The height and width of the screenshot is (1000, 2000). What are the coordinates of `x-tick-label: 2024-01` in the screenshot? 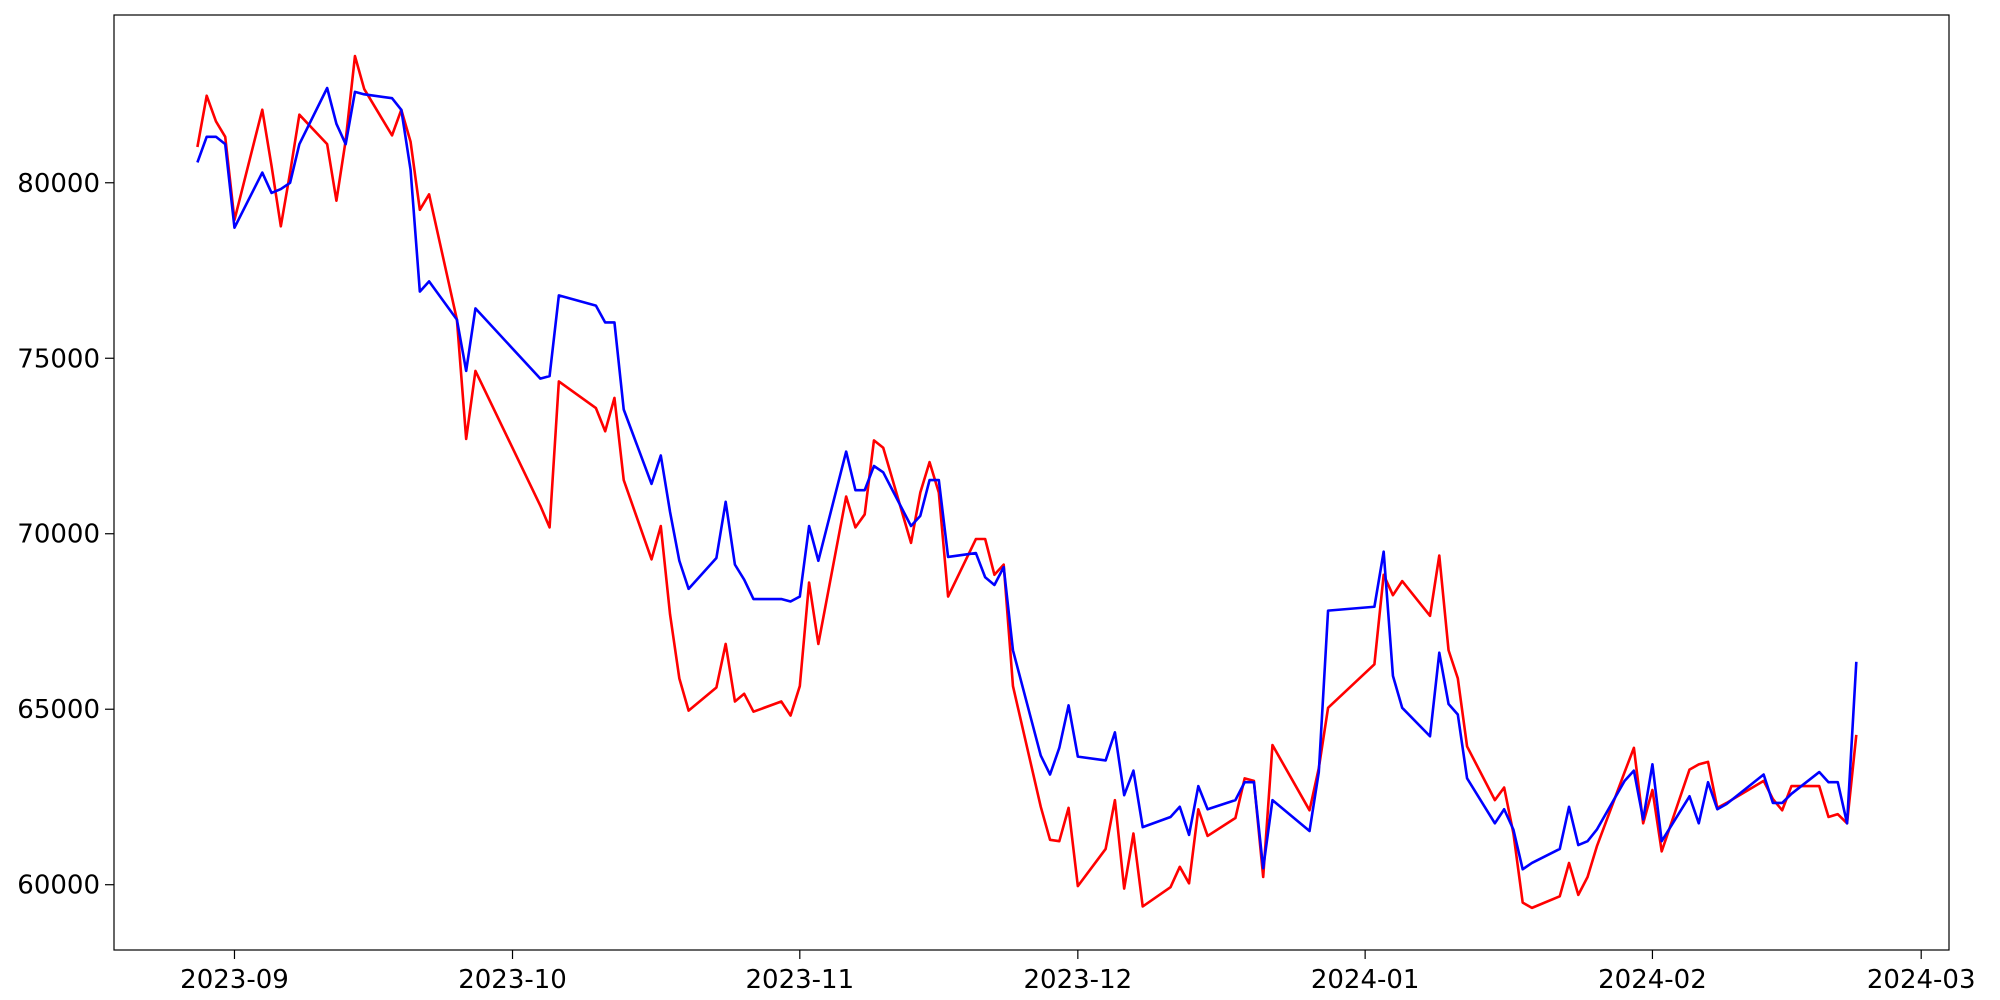 It's located at (1365, 980).